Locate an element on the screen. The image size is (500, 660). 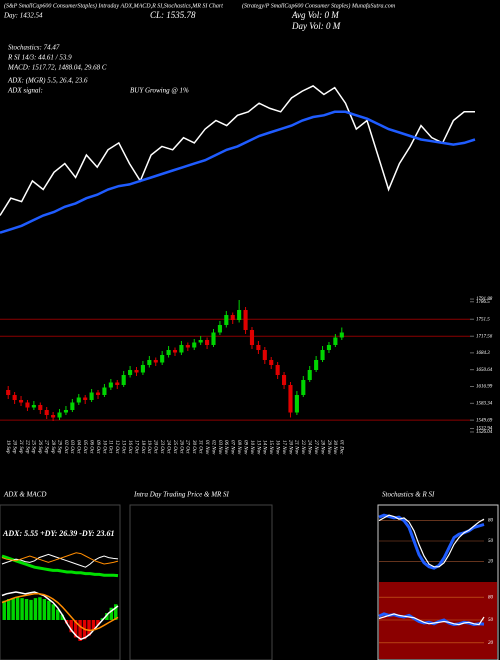
x-tick-label: 21 Nov is located at coordinates (296, 447).